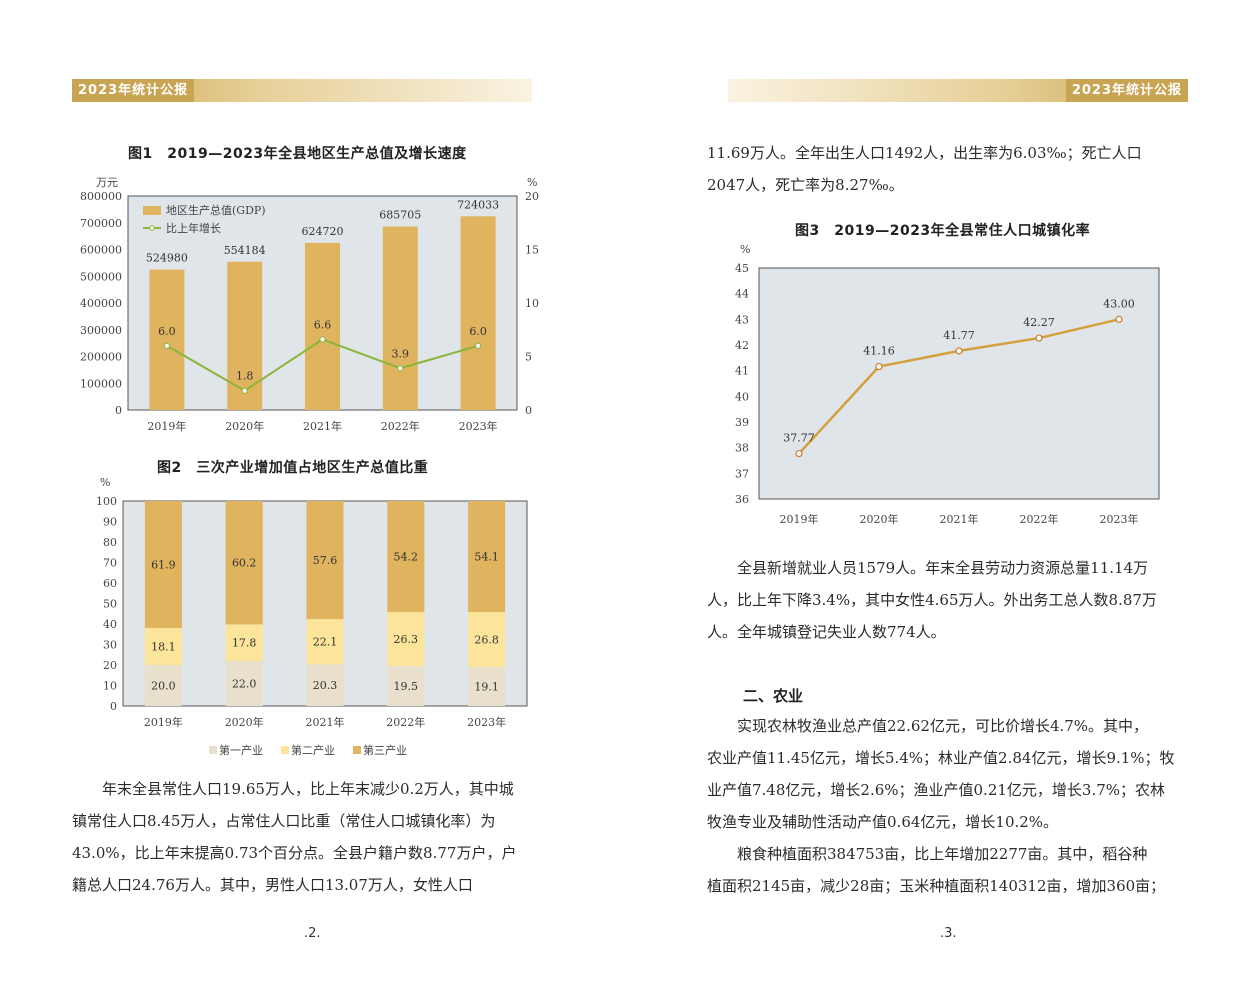 The image size is (1259, 998). Describe the element at coordinates (532, 182) in the screenshot. I see `fig1-right-axis-unit: %` at that location.